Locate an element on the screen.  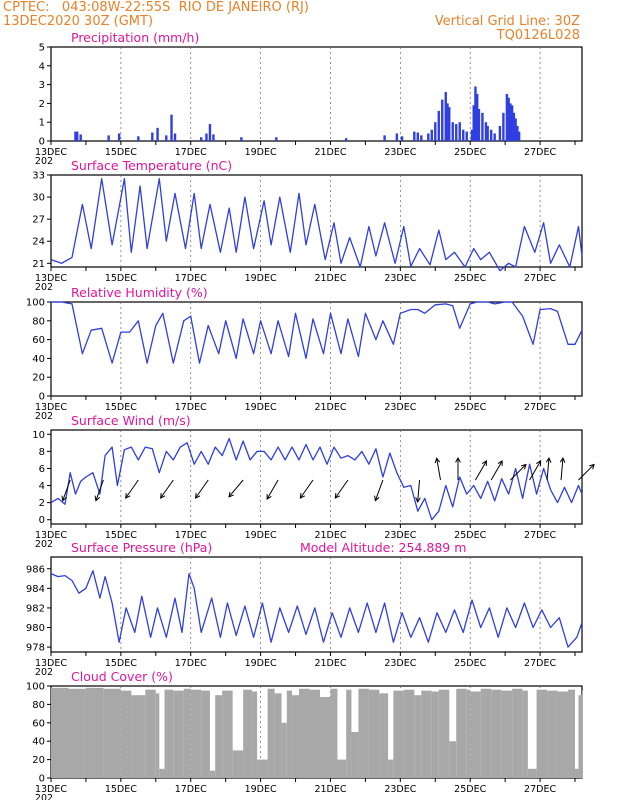
cloud-xtick-label: 15DEC is located at coordinates (121, 789).